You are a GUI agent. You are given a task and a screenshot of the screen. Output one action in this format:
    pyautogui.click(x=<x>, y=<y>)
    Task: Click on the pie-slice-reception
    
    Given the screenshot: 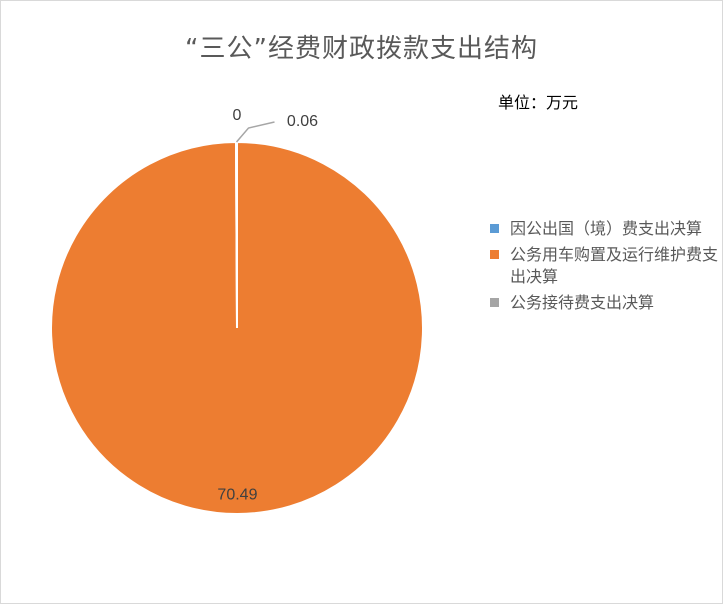 What is the action you would take?
    pyautogui.click(x=236, y=234)
    